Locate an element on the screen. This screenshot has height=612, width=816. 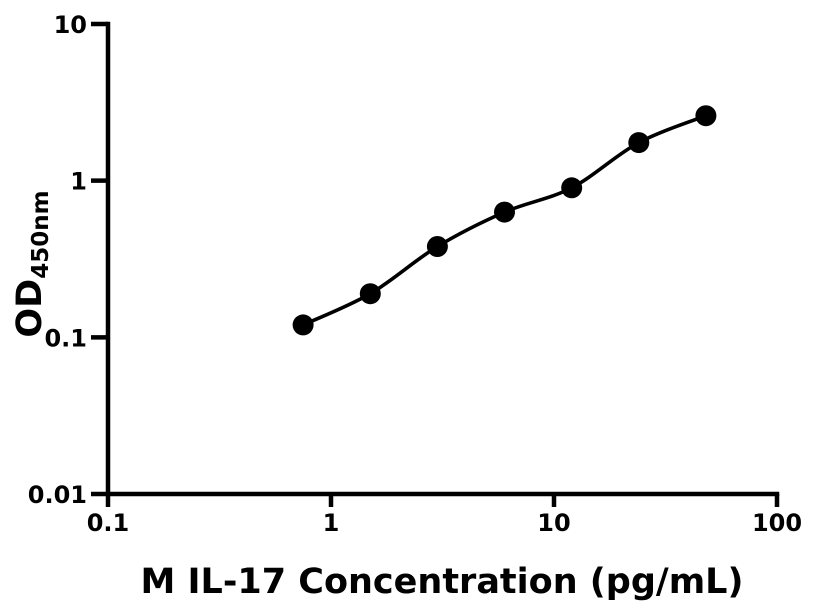
x-axis-label: M IL-17 Concentration (pg/mL) is located at coordinates (442, 582).